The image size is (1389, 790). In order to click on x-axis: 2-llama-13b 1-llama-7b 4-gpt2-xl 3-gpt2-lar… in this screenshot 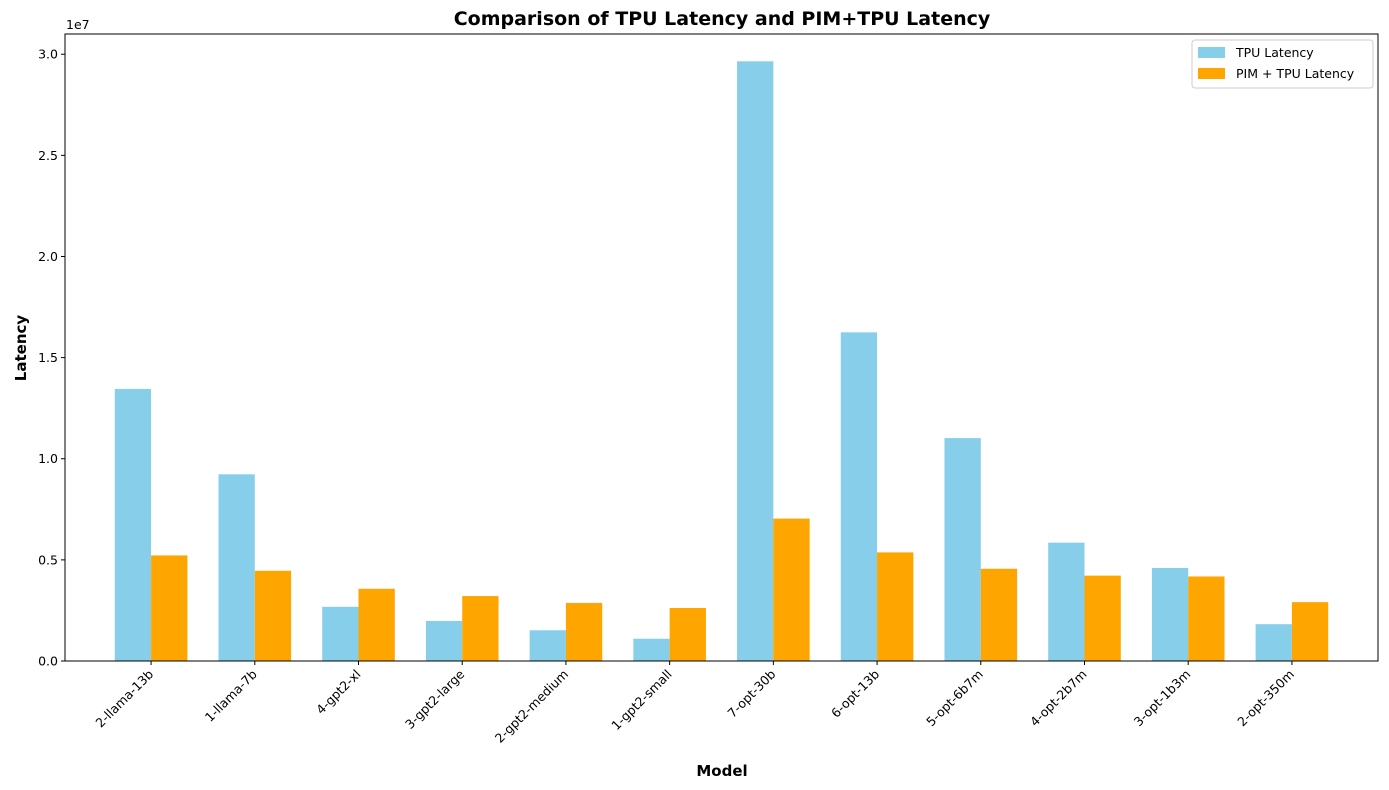, I will do `click(694, 703)`.